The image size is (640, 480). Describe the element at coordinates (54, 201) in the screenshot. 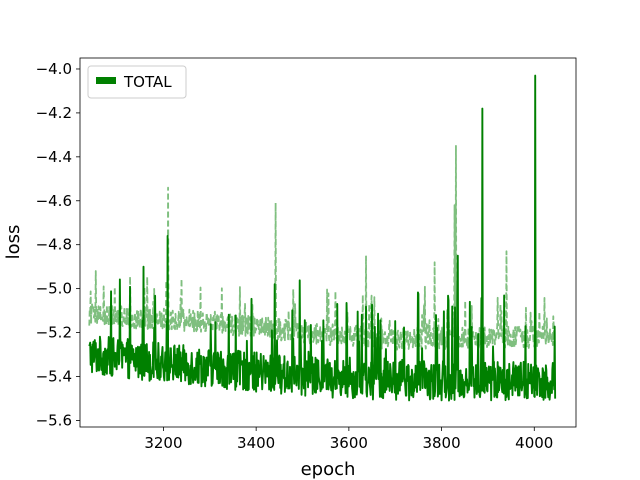

I see `y-tick-label: −4.6` at that location.